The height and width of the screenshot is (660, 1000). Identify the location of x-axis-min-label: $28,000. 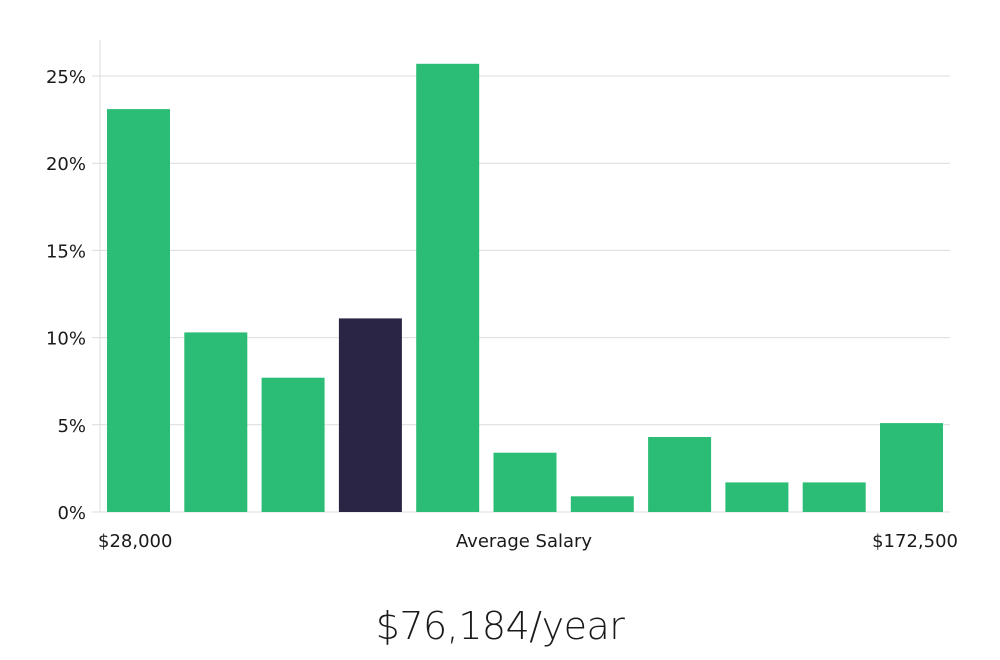
(135, 541).